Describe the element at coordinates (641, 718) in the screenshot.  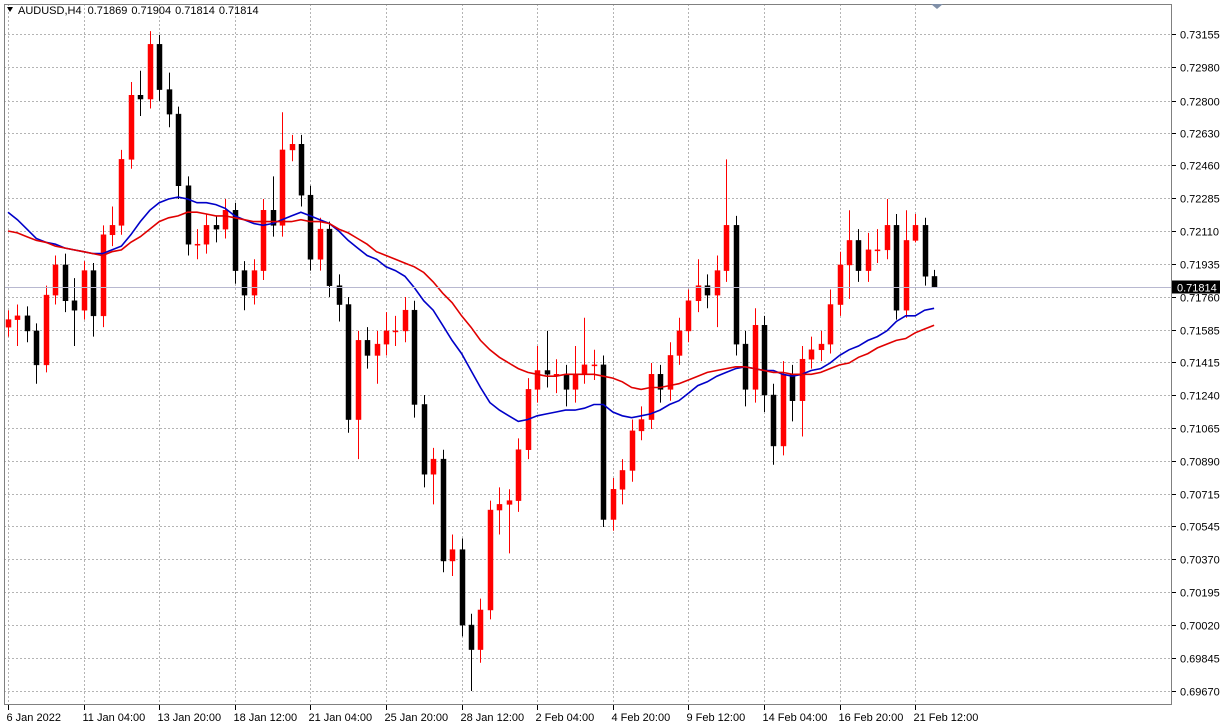
I see `x-tick-label: 4 Feb 20:00` at that location.